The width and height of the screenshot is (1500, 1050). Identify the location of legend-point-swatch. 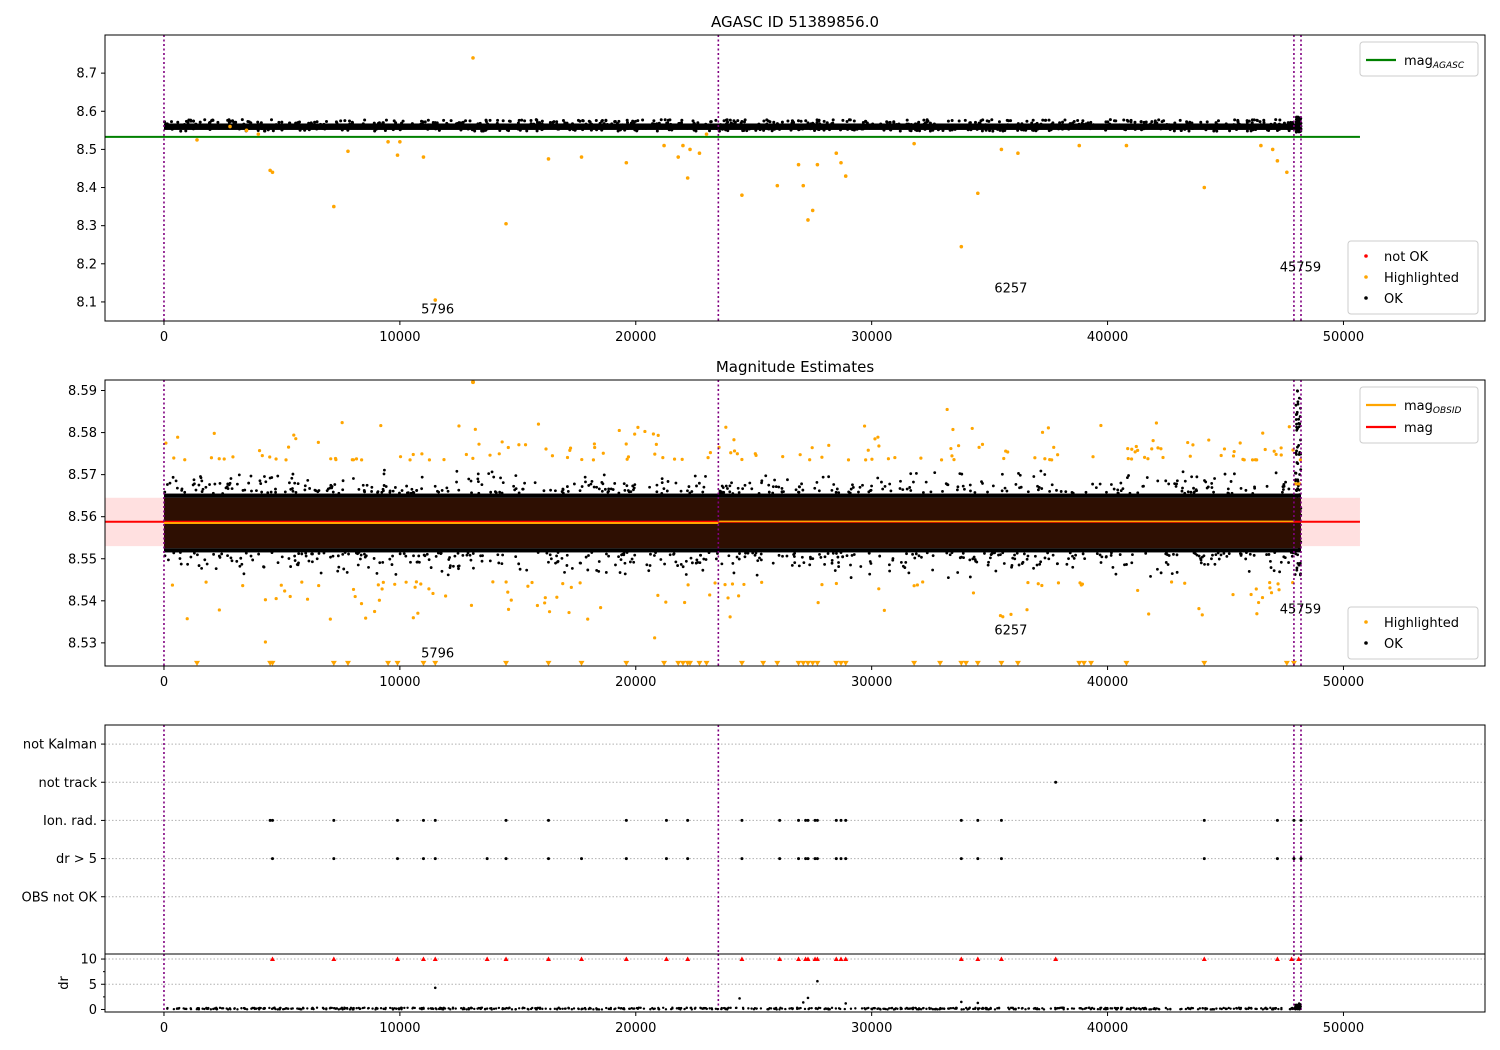
(1366, 643).